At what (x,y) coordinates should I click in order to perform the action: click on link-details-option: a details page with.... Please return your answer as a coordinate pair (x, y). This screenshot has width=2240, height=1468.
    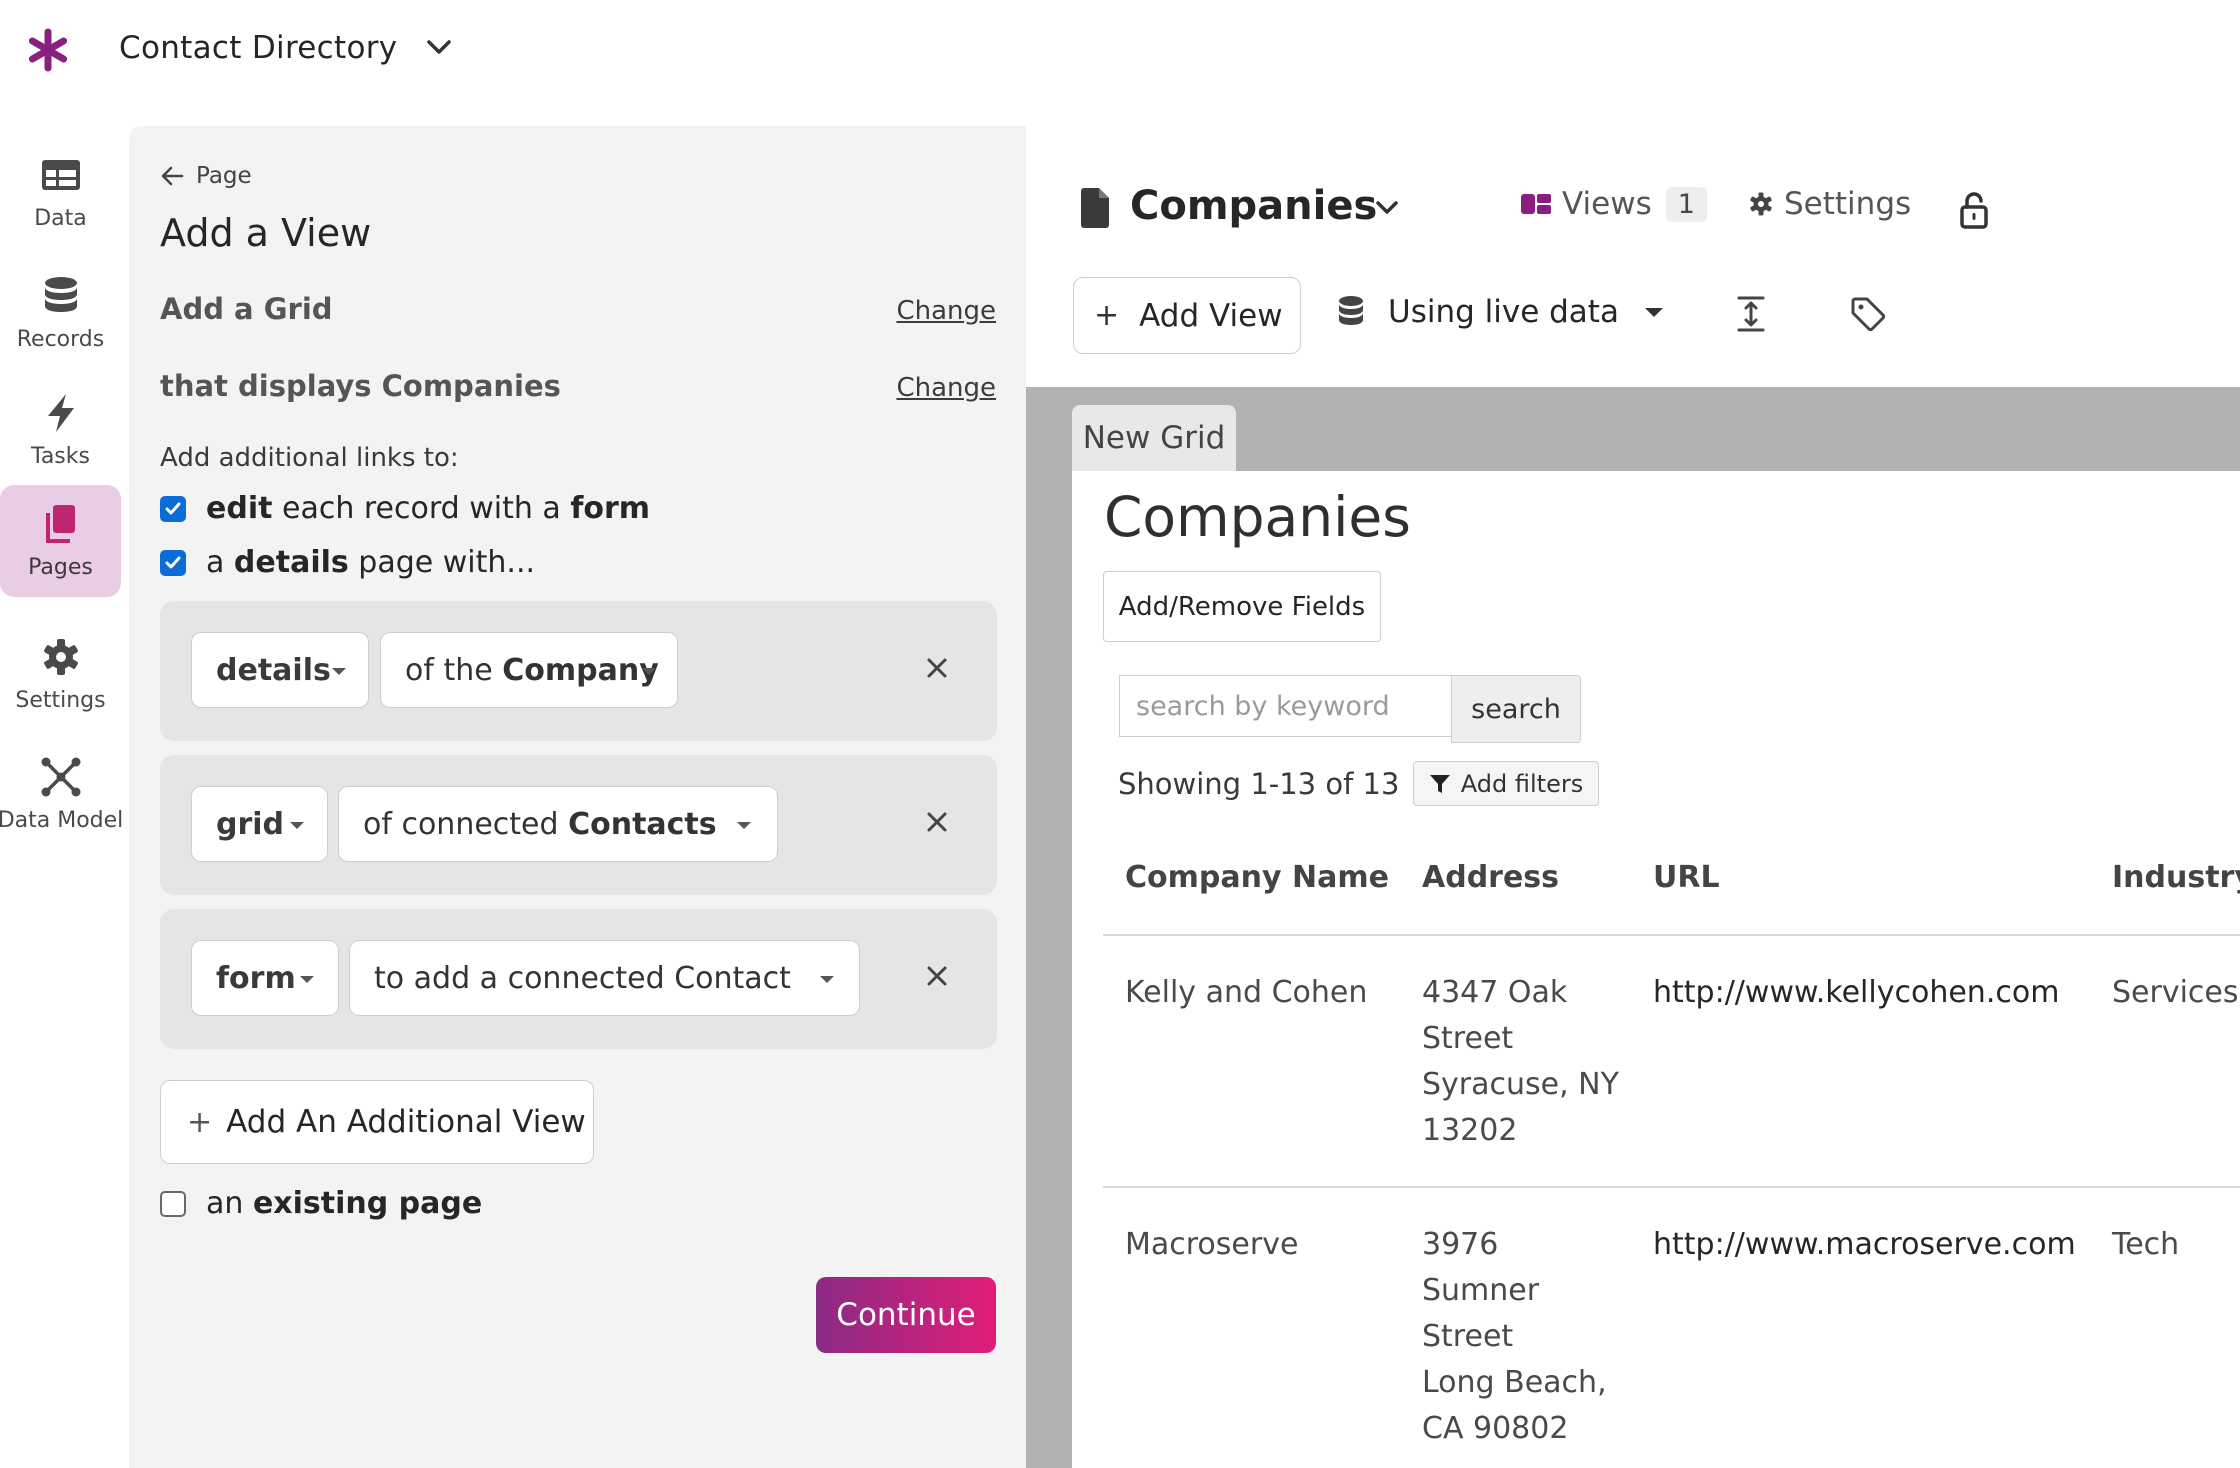
    Looking at the image, I should click on (347, 562).